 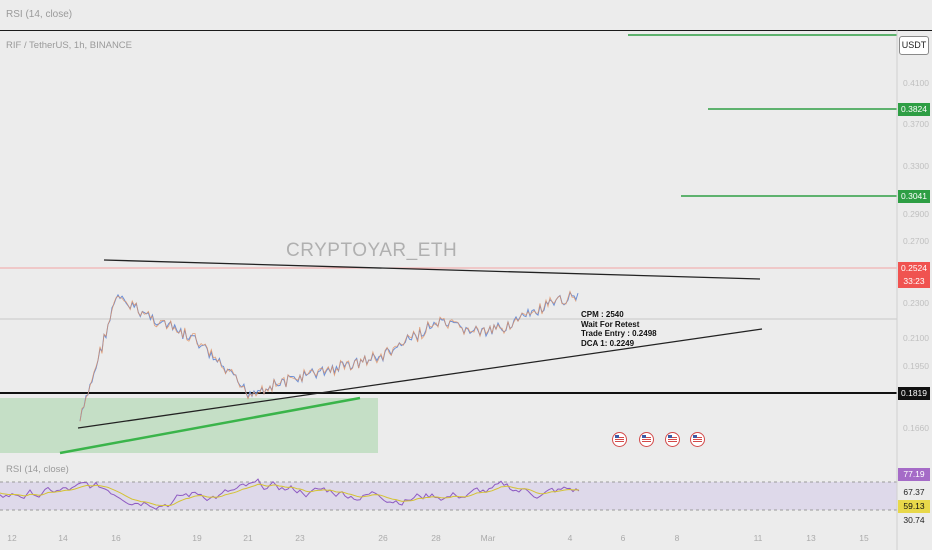 What do you see at coordinates (916, 303) in the screenshot?
I see `price-tick: 0.2300` at bounding box center [916, 303].